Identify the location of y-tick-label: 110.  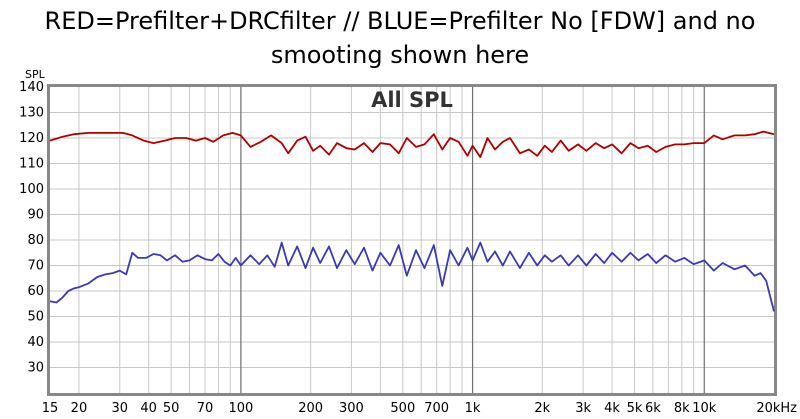
(31, 164).